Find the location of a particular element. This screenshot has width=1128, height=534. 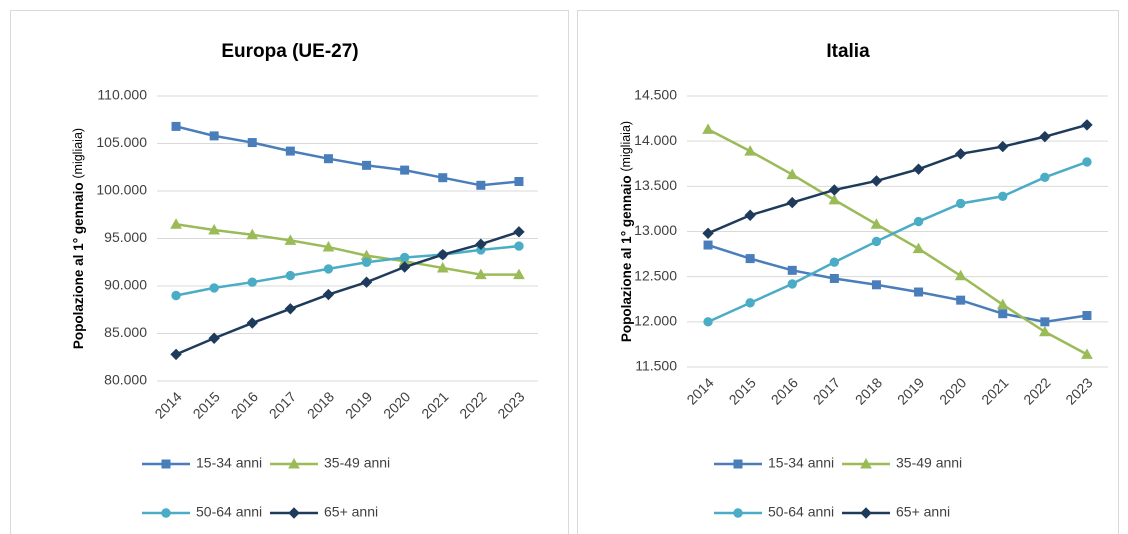

y-tick-label: 105.000 is located at coordinates (121, 142).